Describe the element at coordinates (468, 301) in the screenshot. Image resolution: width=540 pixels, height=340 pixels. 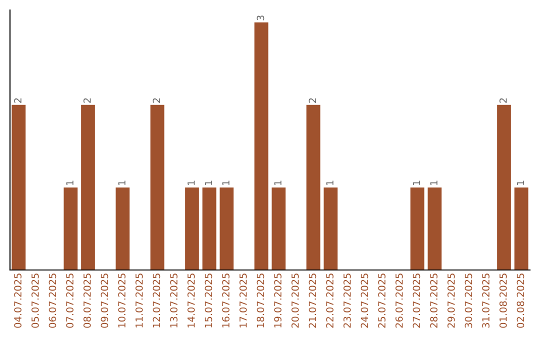
I see `x-tick-label: 30.07.2025` at that location.